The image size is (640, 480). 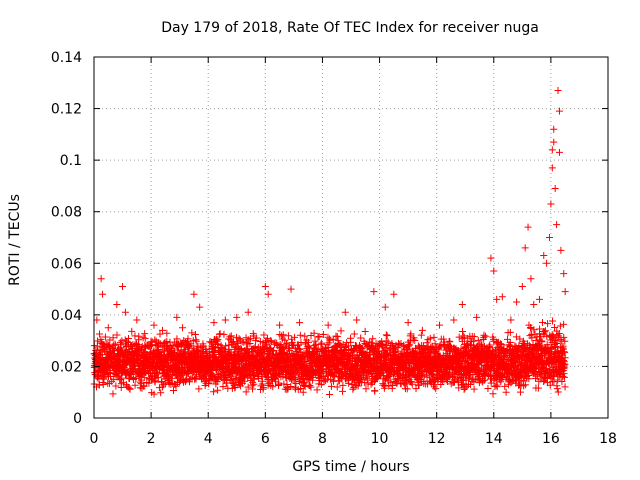 I want to click on x-tick-label: 2, so click(x=151, y=439).